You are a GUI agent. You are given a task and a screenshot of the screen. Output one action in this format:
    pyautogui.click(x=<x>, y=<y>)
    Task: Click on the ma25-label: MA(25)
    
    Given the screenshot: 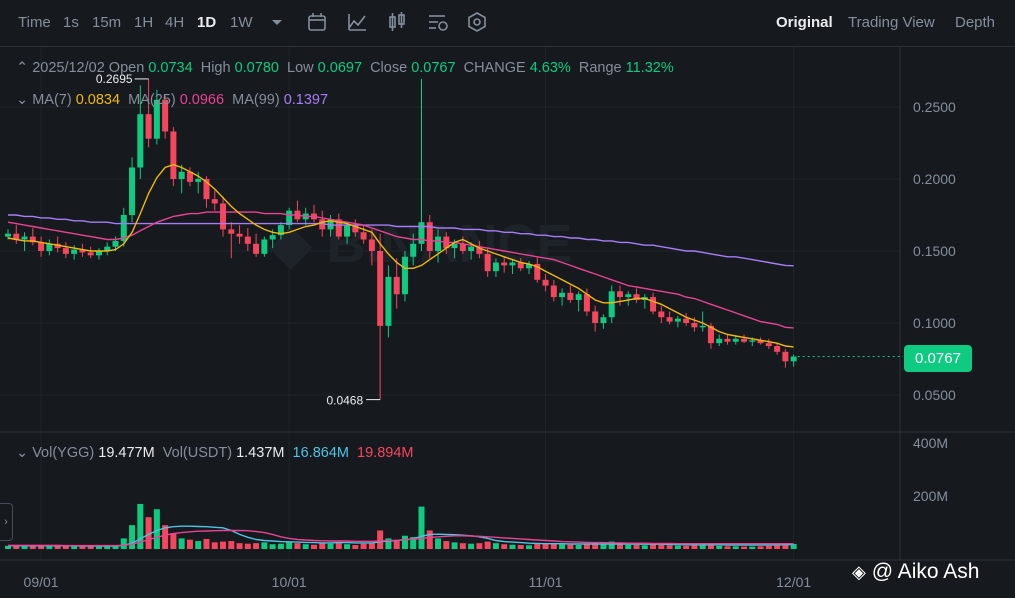 What is the action you would take?
    pyautogui.click(x=152, y=100)
    